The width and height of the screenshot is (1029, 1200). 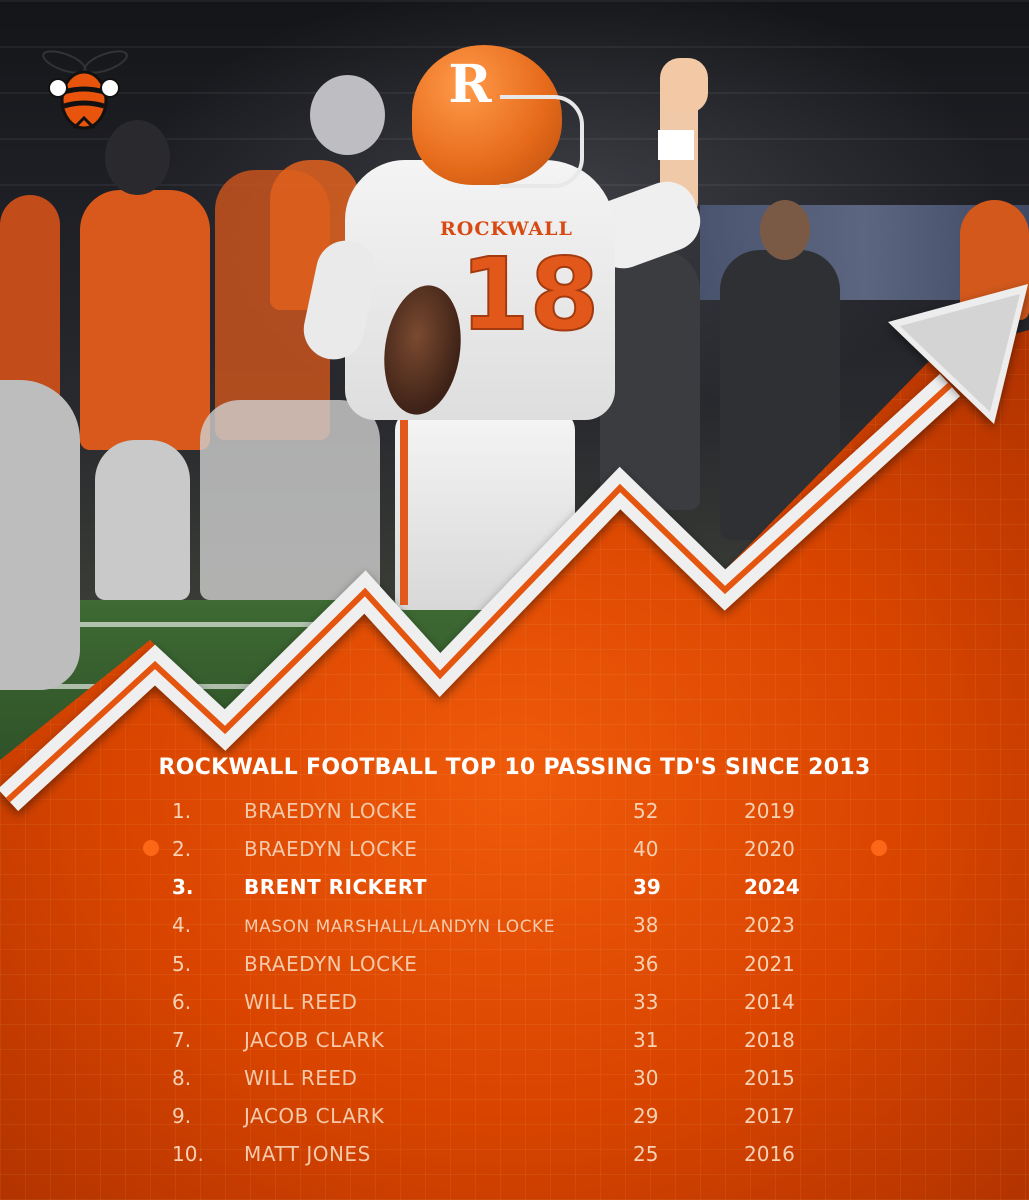 I want to click on rank: 1., so click(x=182, y=811).